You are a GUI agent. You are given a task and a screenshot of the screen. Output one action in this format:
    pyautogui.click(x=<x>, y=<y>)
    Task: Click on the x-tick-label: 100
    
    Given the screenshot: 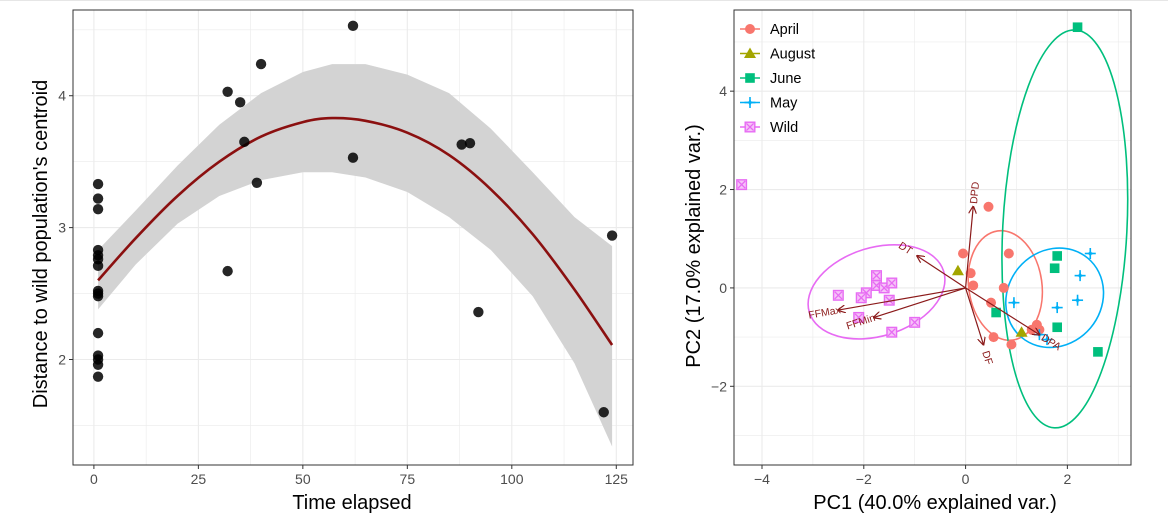 What is the action you would take?
    pyautogui.click(x=512, y=479)
    